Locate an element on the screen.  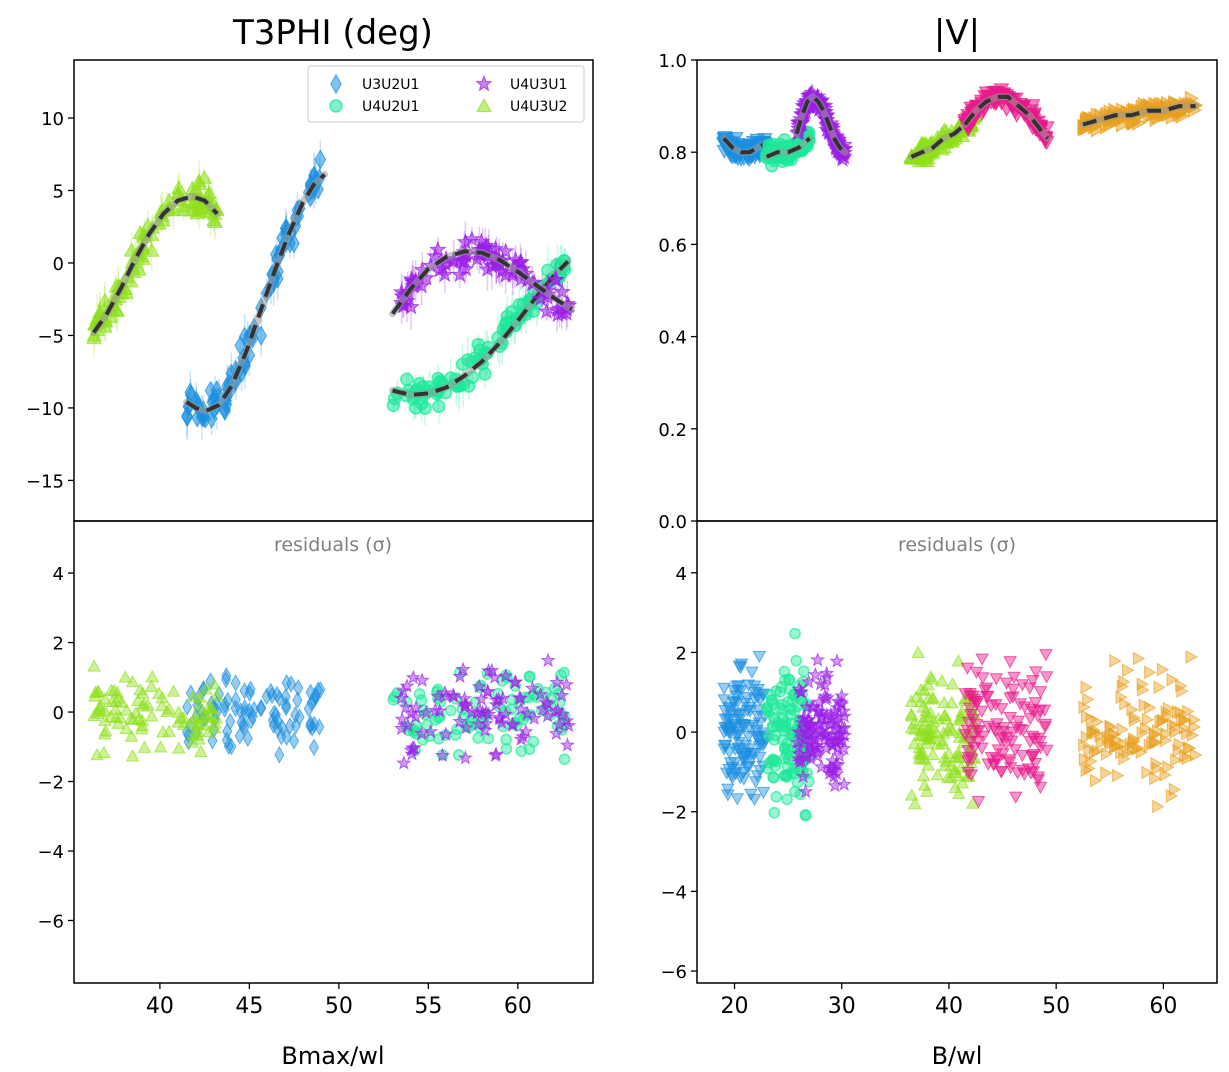
y-tick-label: −15 is located at coordinates (45, 481).